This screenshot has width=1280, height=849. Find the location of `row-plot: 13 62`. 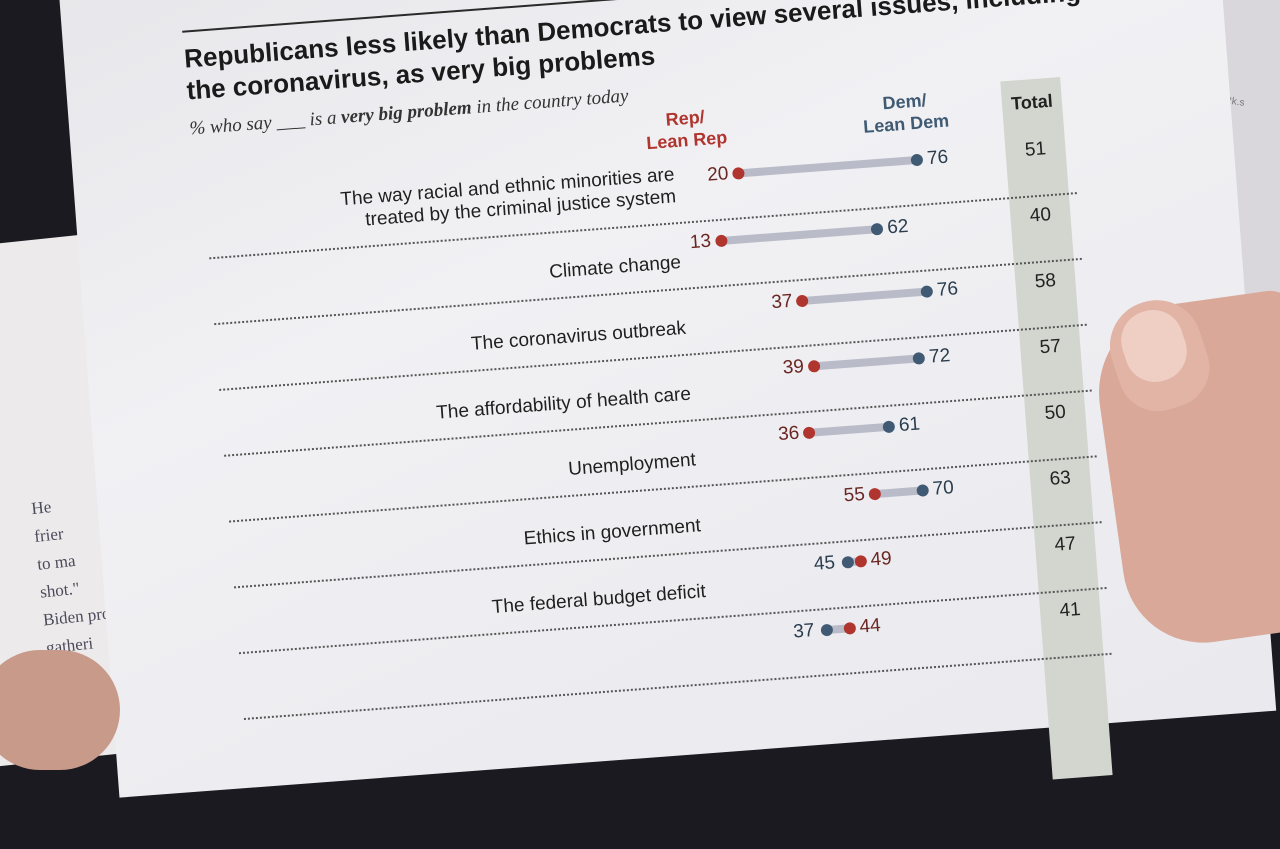

row-plot: 13 62 is located at coordinates (839, 232).